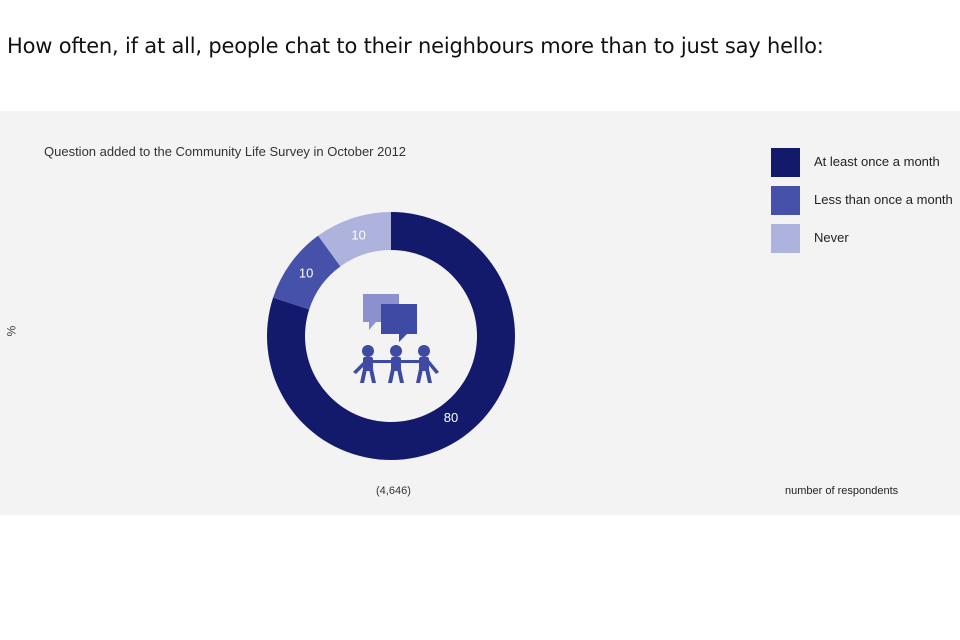  I want to click on donut-chart: 80 10 10, so click(390, 336).